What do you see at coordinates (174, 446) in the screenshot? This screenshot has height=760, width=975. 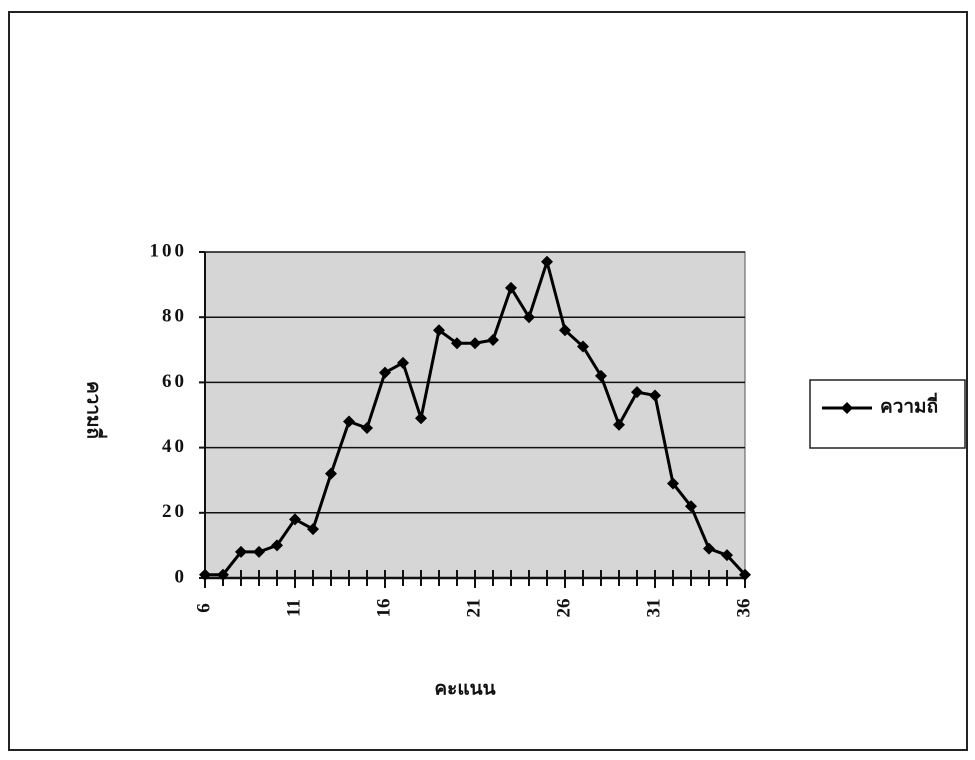 I see `y-tick-label: 40` at bounding box center [174, 446].